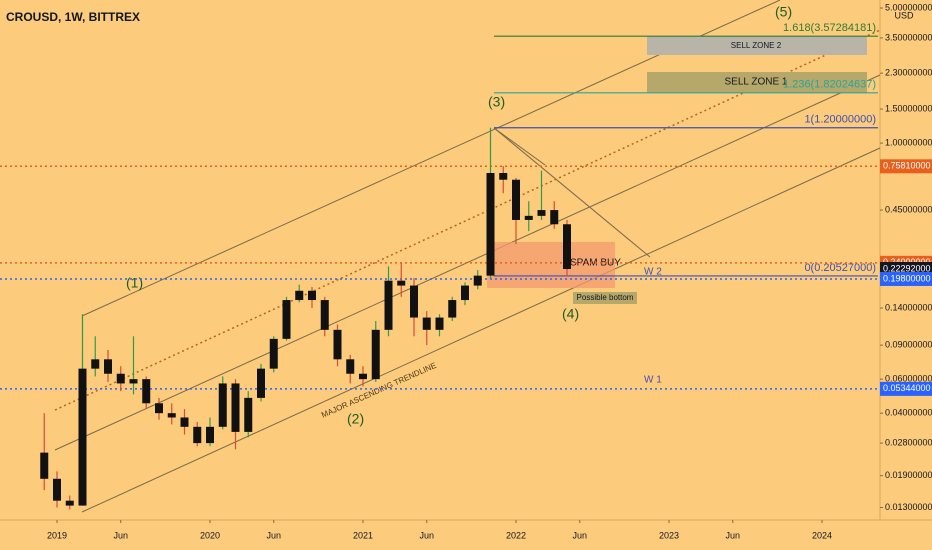 The height and width of the screenshot is (550, 932). I want to click on wave-label: W 1, so click(653, 380).